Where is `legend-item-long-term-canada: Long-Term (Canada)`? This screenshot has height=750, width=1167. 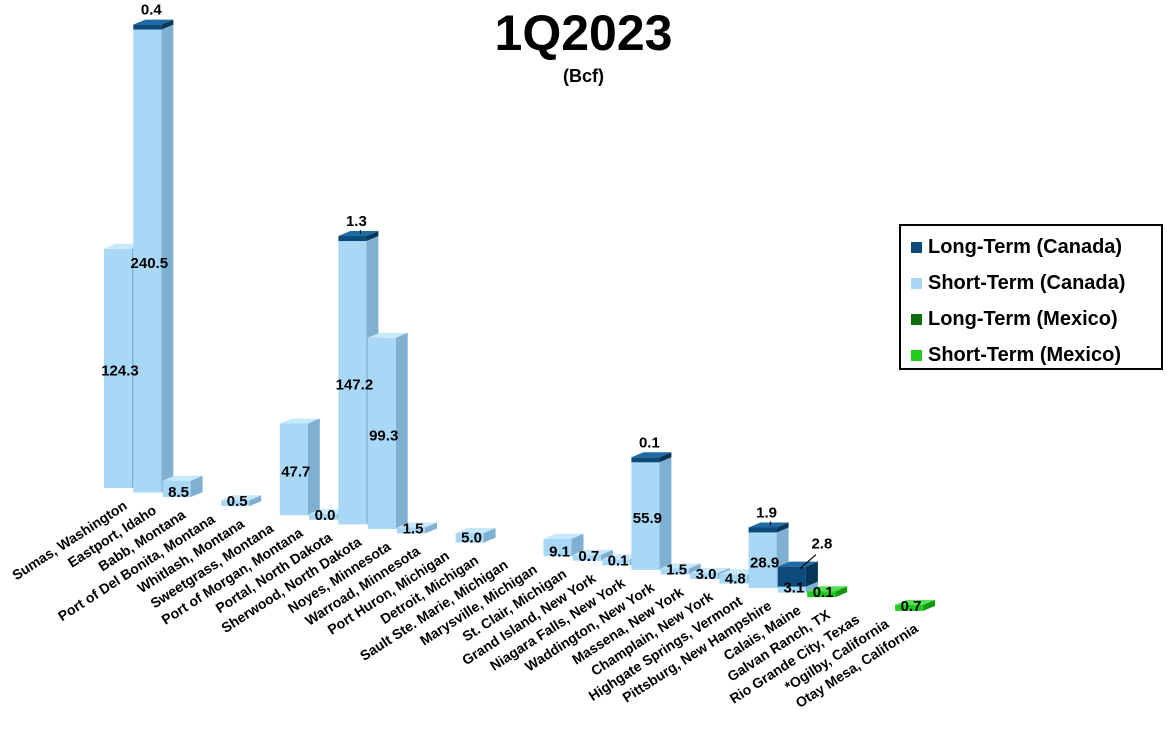 legend-item-long-term-canada: Long-Term (Canada) is located at coordinates (1016, 247).